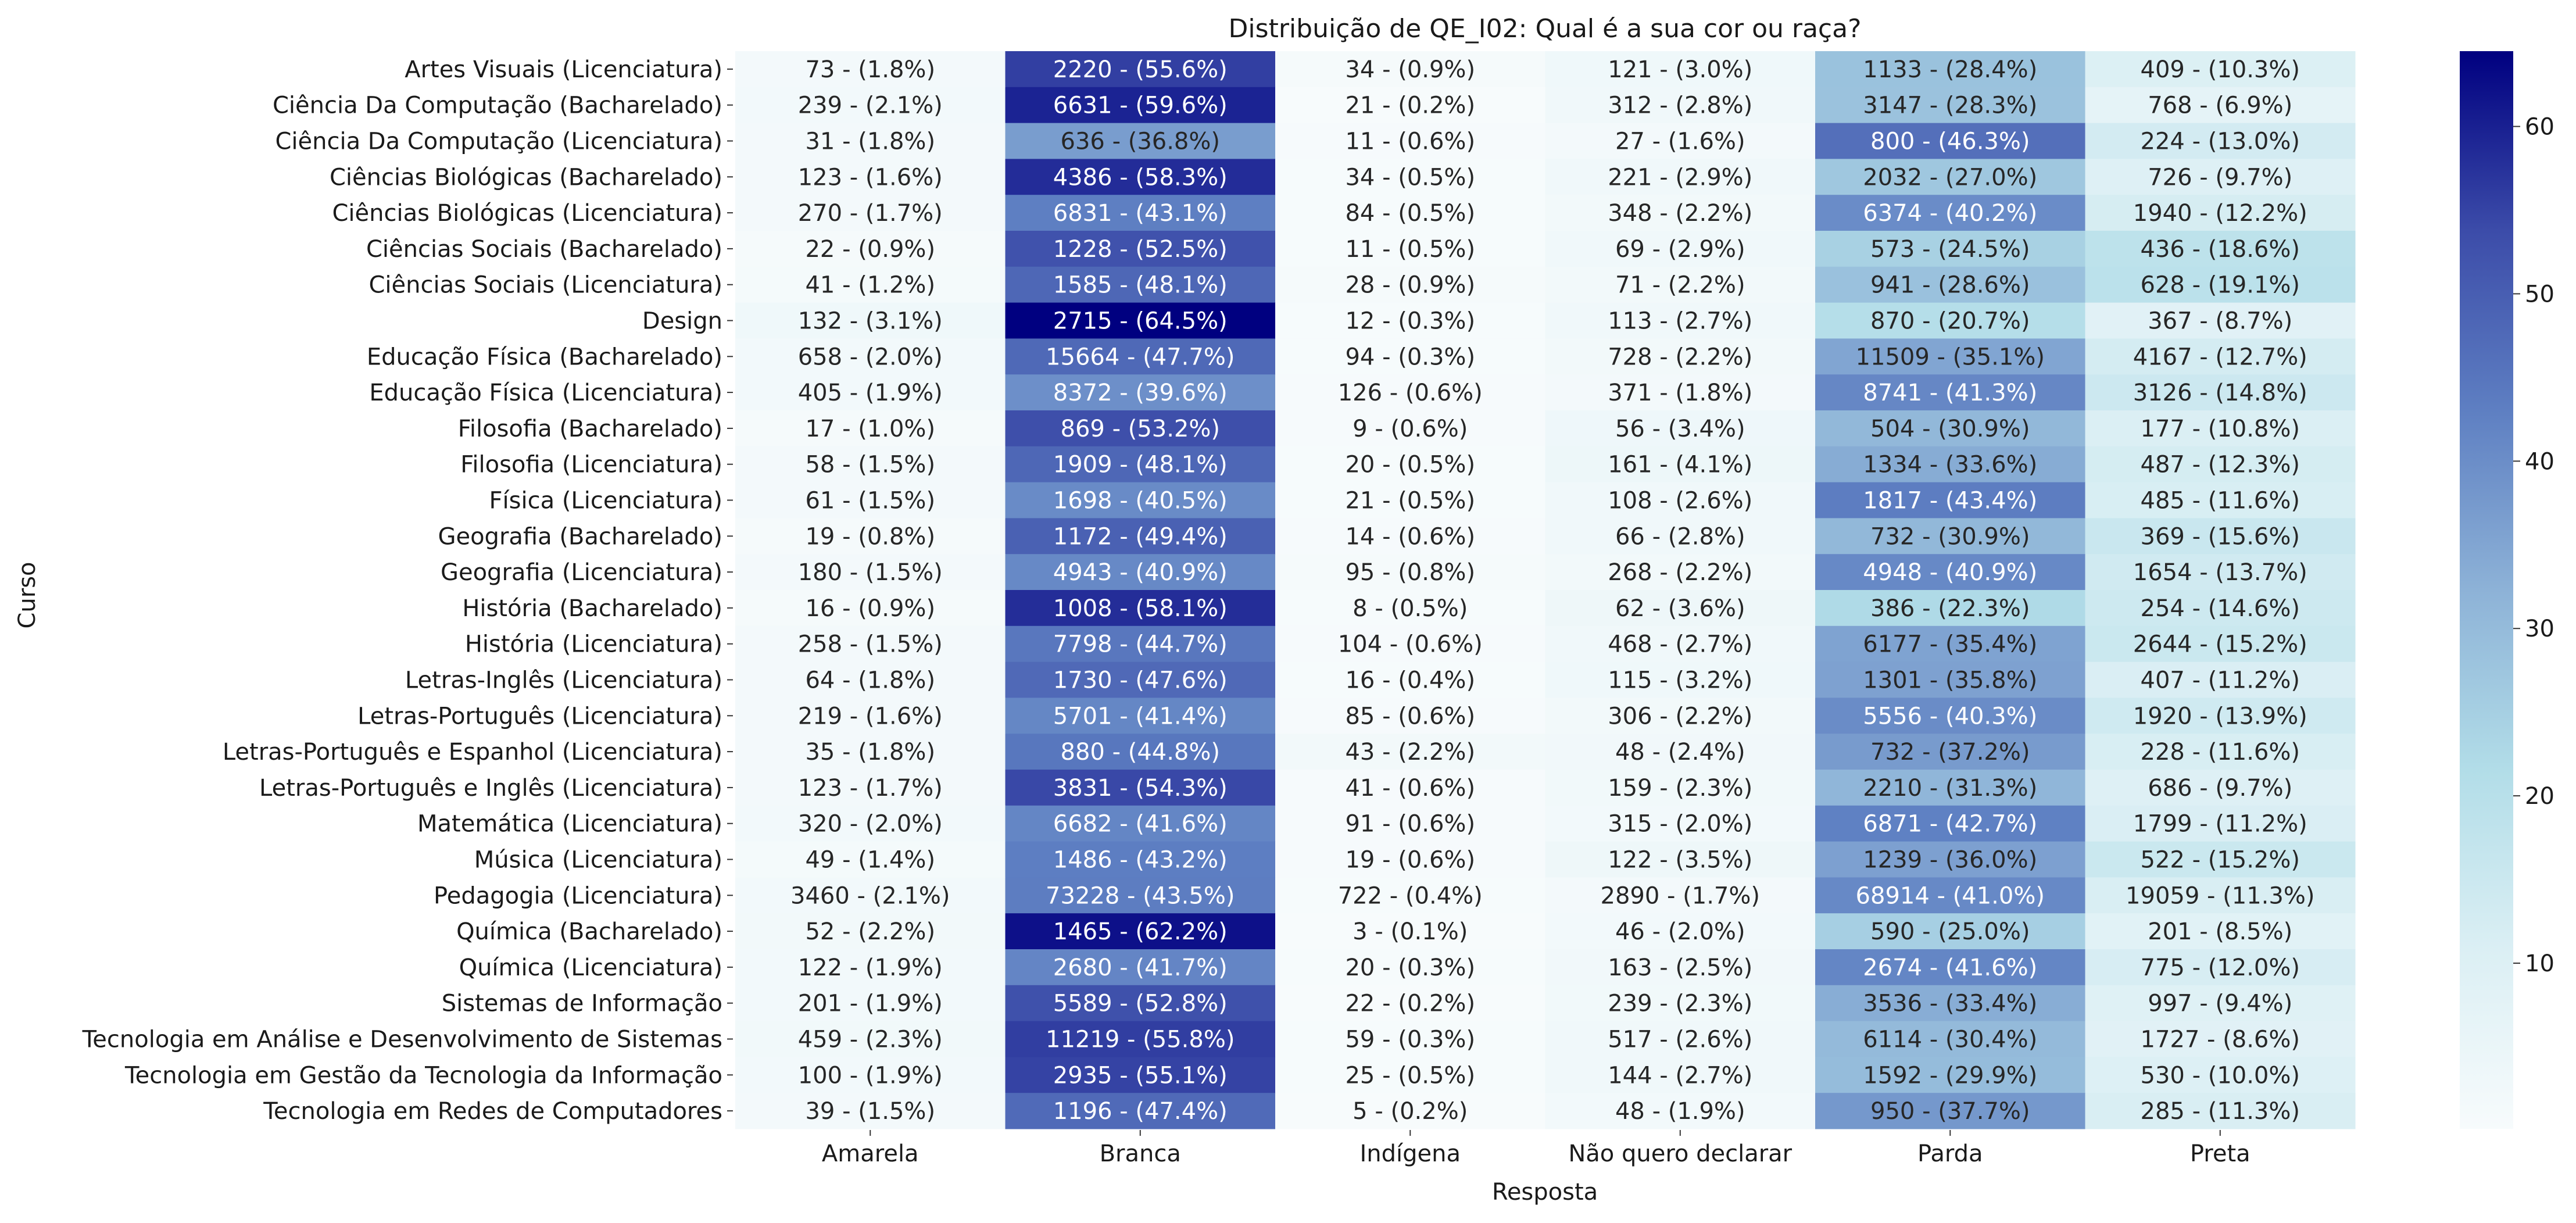 This screenshot has height=1223, width=2576. I want to click on cell-label: 590 - (25.0%), so click(1950, 931).